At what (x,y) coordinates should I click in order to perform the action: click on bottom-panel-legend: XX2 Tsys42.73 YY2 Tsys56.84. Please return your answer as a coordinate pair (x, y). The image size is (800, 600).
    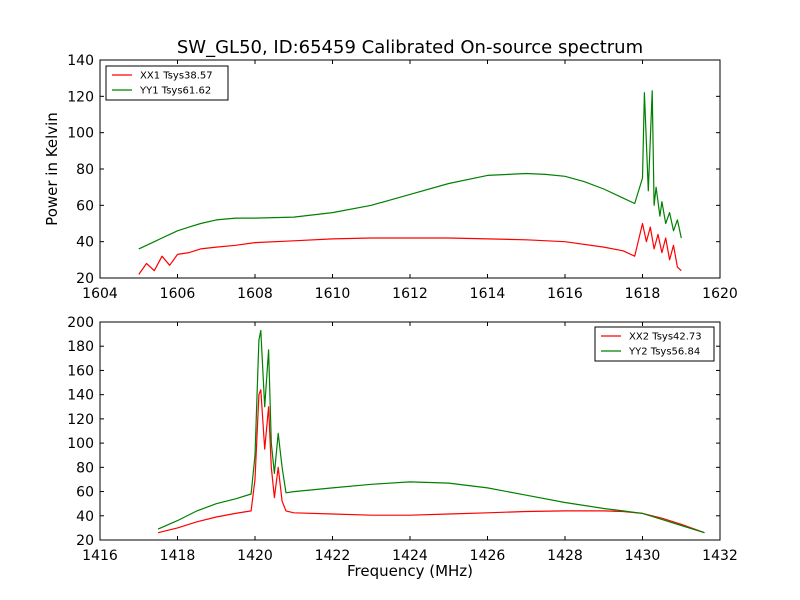
    Looking at the image, I should click on (654, 344).